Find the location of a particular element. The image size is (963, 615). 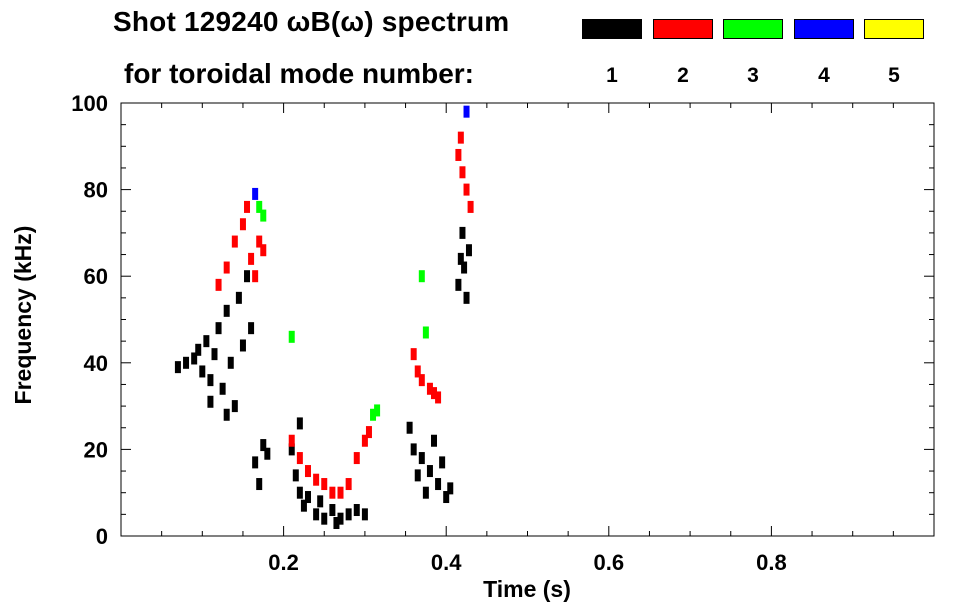

y-tick-label: 0 is located at coordinates (102, 536).